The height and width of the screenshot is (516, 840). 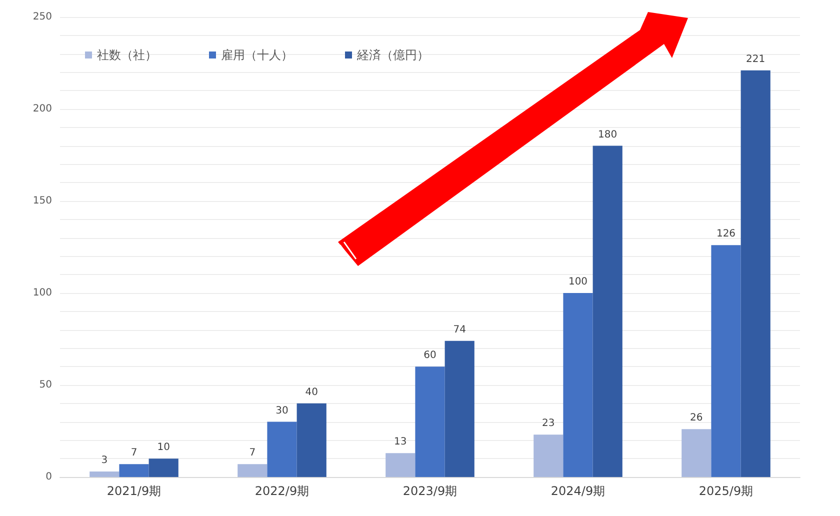 I want to click on x-tick-label: 2024/9期, so click(x=578, y=491).